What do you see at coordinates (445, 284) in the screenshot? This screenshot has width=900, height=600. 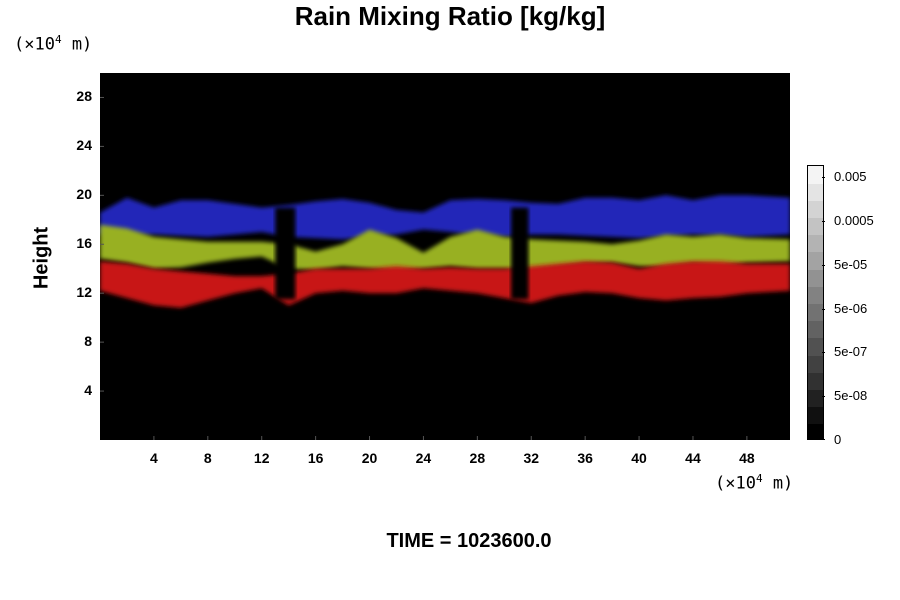 I see `band-red` at bounding box center [445, 284].